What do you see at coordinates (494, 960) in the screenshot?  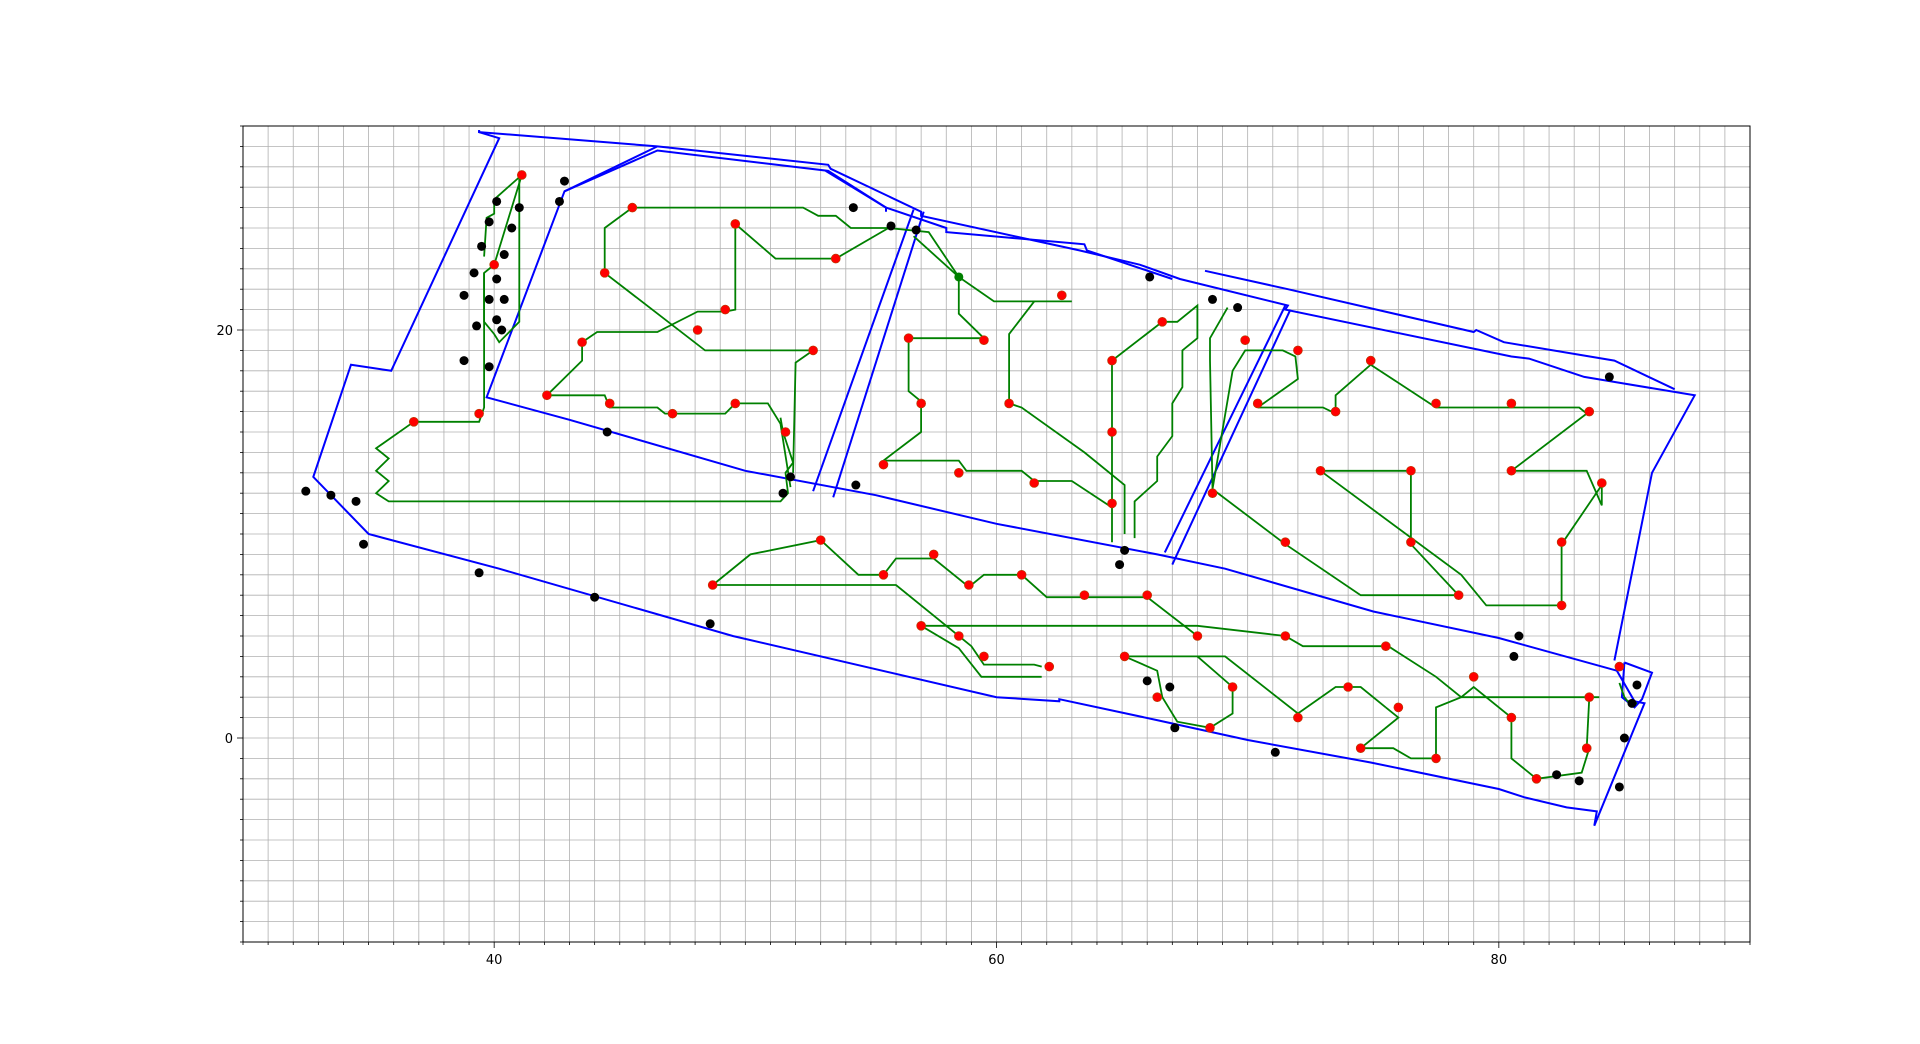 I see `x-tick-label: 40` at bounding box center [494, 960].